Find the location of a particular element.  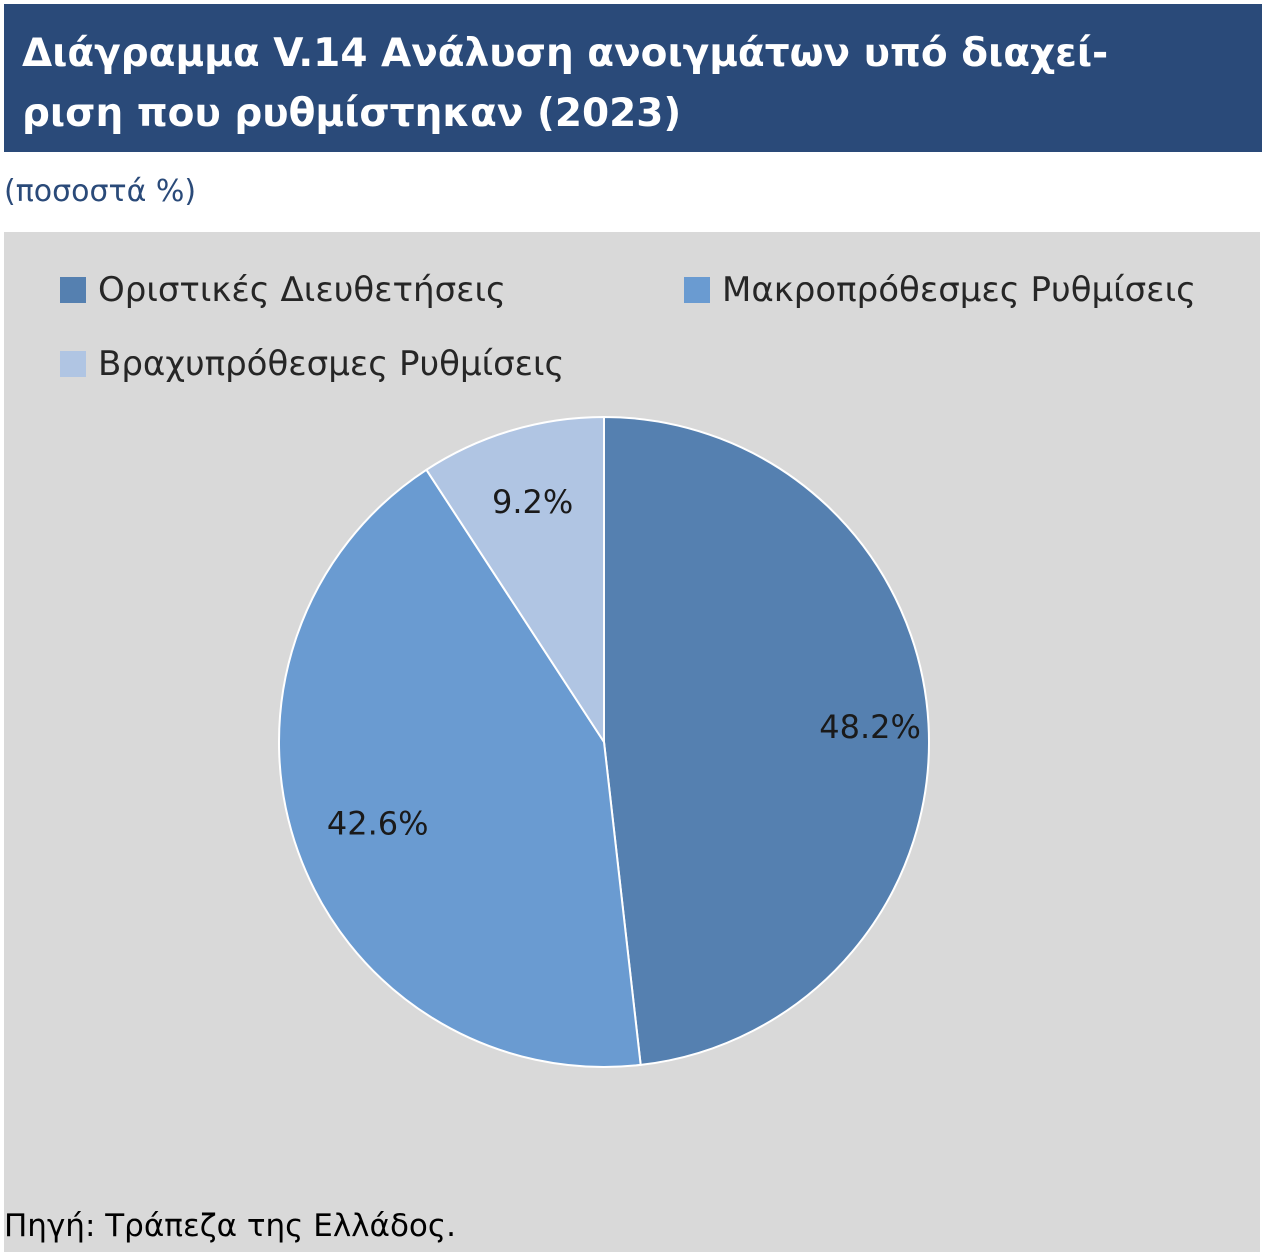

legend-item-makroprothesmes: Μακροπρόθεσμες Ρυθμίσεις is located at coordinates (940, 290).